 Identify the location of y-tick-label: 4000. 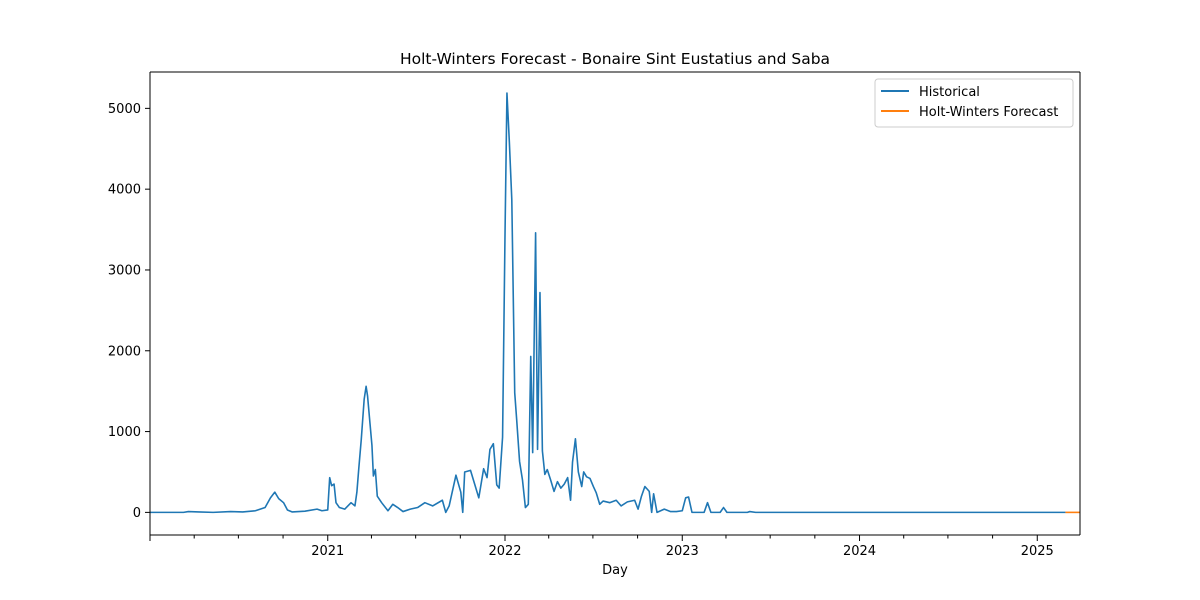
(124, 190).